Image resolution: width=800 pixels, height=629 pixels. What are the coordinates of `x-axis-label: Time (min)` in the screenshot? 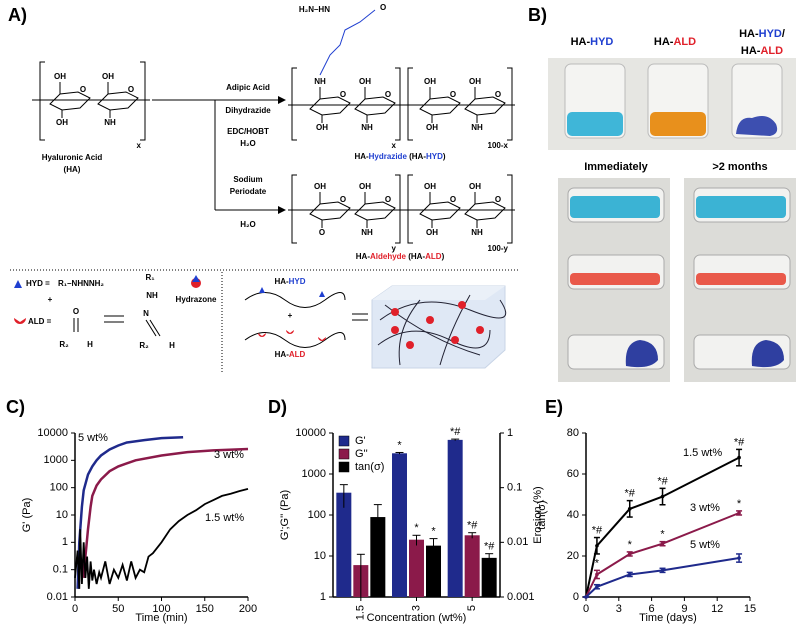 It's located at (161, 618).